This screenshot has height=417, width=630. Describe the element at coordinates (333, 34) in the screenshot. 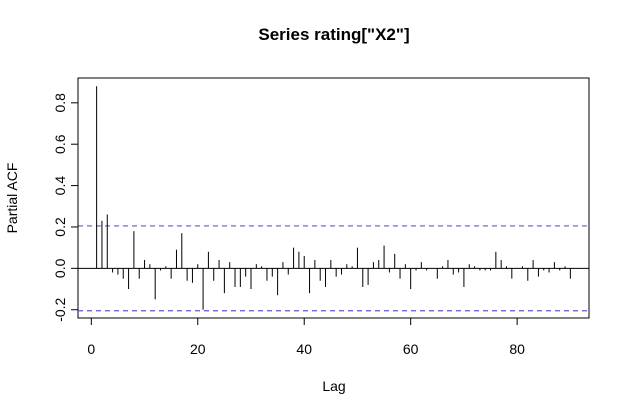

I see `chart-title: Series rating["X2"]` at that location.